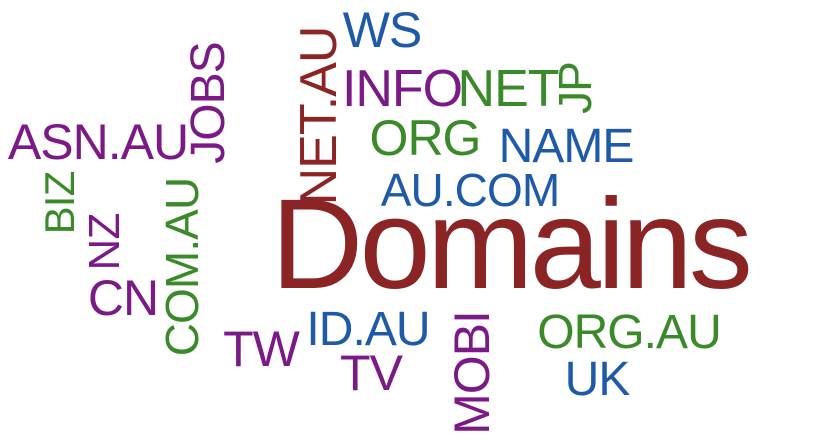 The image size is (821, 448). Describe the element at coordinates (575, 88) in the screenshot. I see `word-jp: JP` at that location.